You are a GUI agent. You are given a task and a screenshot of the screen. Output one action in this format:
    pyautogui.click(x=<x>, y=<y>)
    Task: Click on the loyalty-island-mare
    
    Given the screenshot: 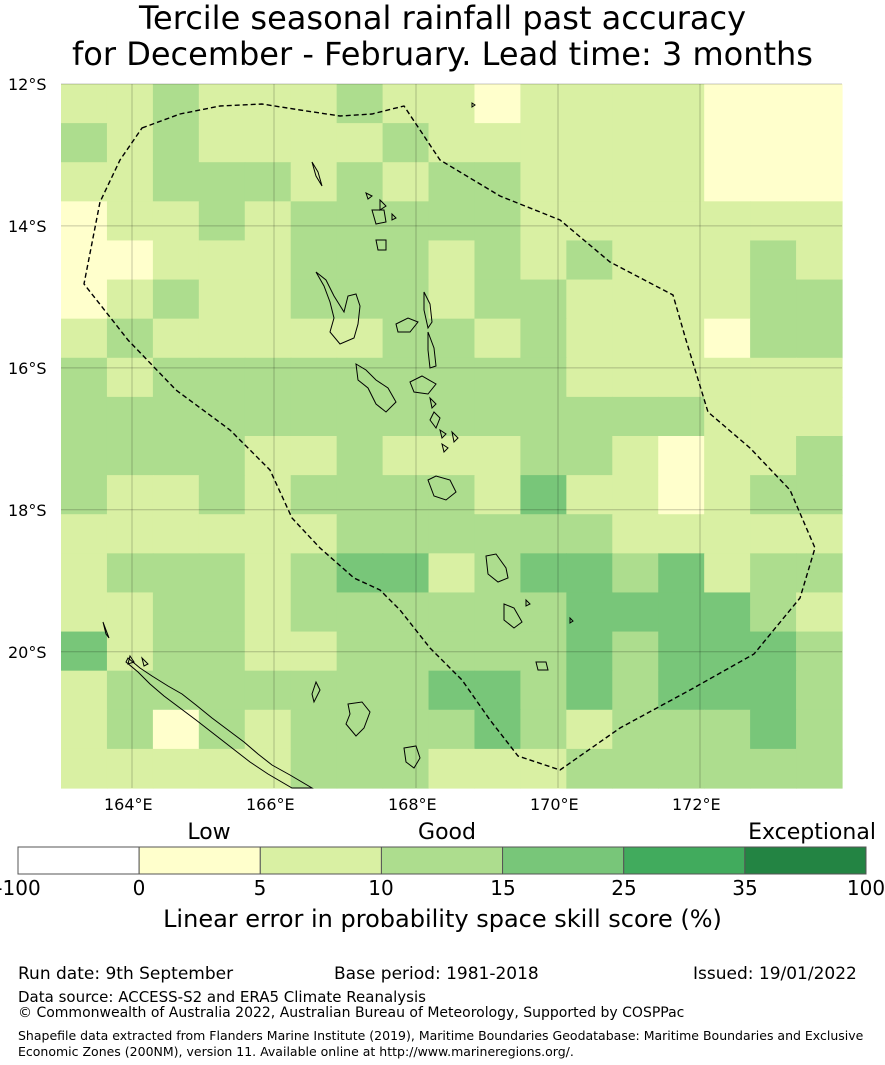 What is the action you would take?
    pyautogui.click(x=412, y=757)
    